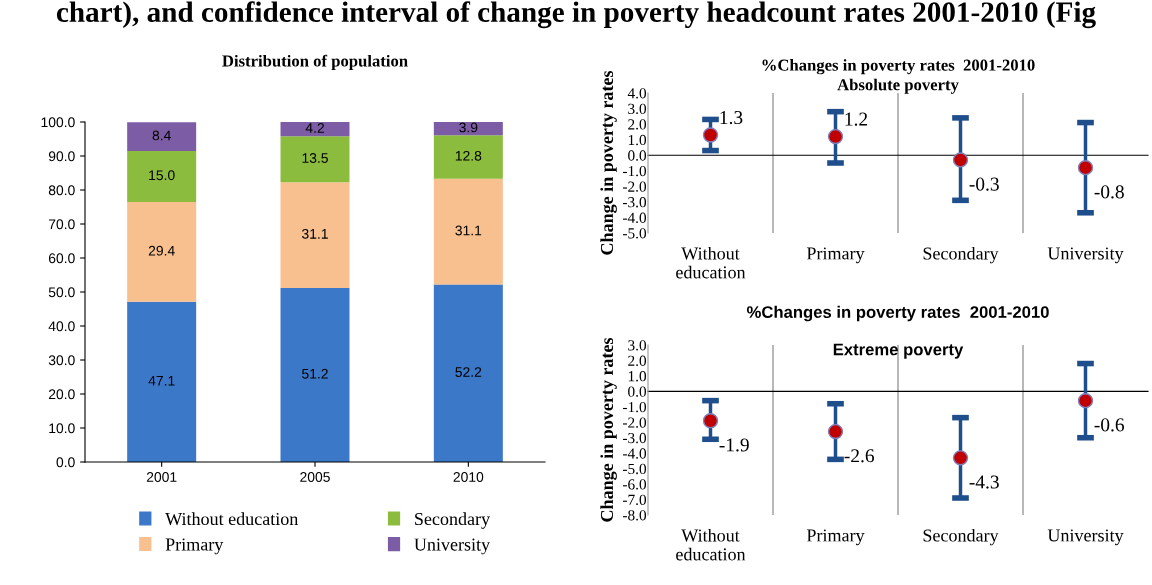 This screenshot has height=585, width=1152. What do you see at coordinates (637, 93) in the screenshot?
I see `y-tick-label: 4.0` at bounding box center [637, 93].